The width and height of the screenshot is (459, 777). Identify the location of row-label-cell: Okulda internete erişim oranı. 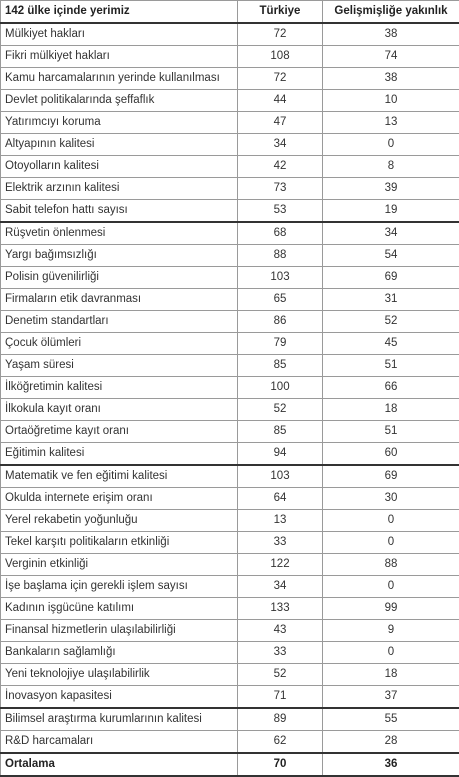
(119, 499).